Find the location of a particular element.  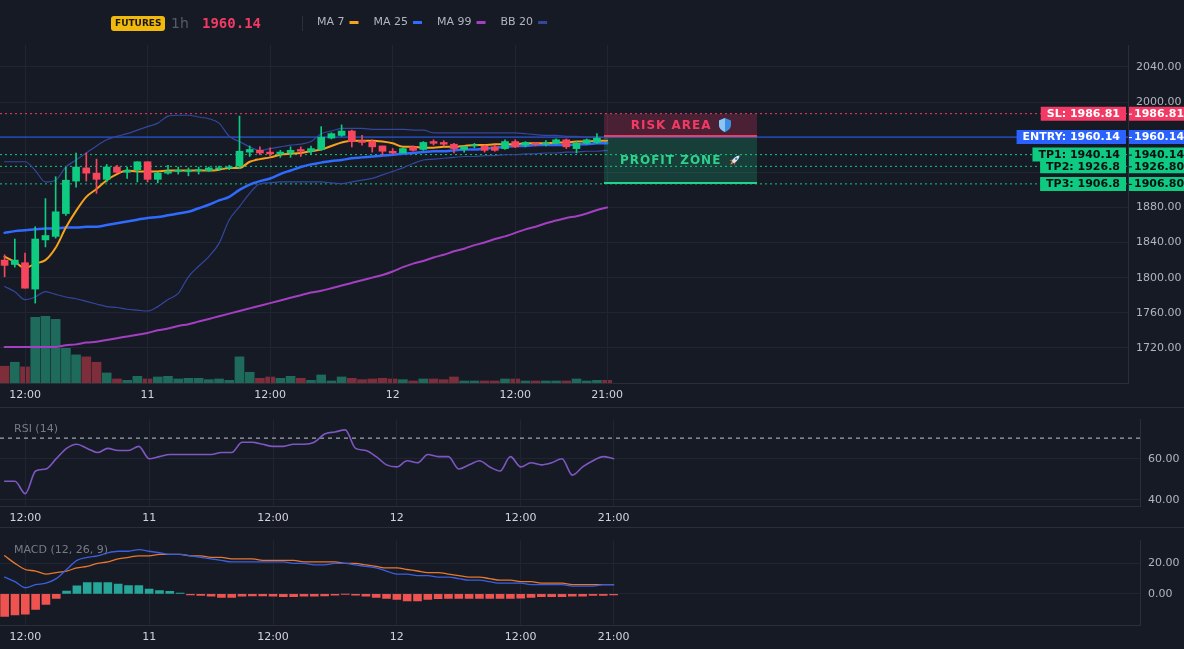

text: RISK AREA is located at coordinates (671, 125).